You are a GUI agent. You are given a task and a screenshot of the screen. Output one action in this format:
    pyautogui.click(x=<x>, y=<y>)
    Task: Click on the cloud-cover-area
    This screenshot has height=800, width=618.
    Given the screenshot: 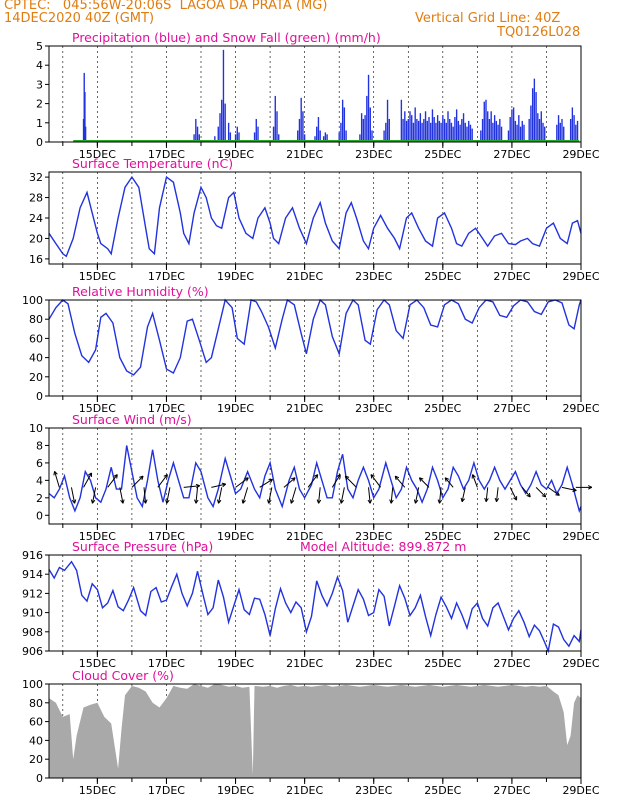 What is the action you would take?
    pyautogui.click(x=315, y=731)
    